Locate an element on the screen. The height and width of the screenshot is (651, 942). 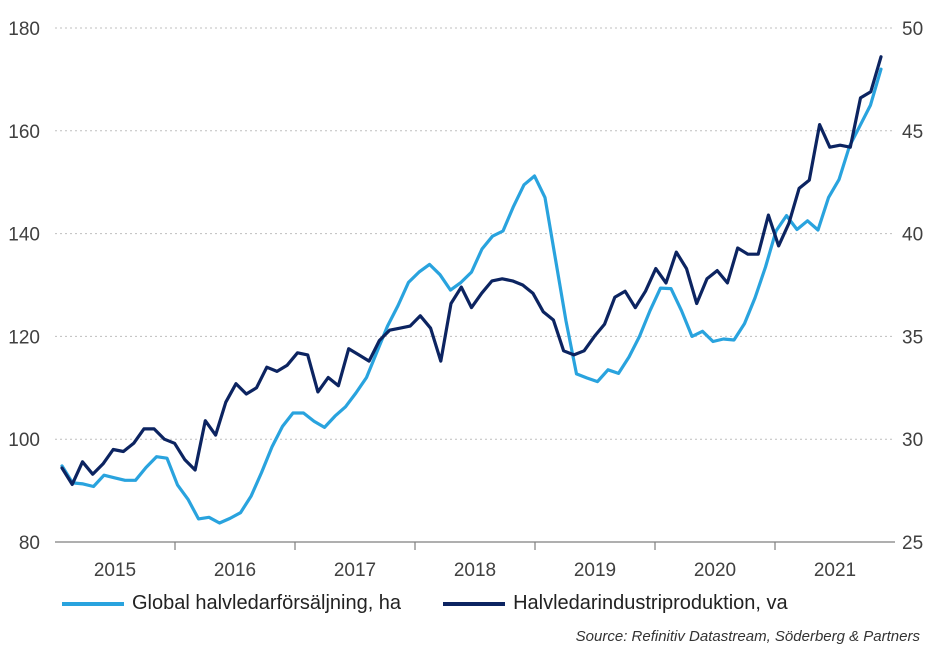
right-axis: 25 30 35 40 45 50 is located at coordinates (912, 286).